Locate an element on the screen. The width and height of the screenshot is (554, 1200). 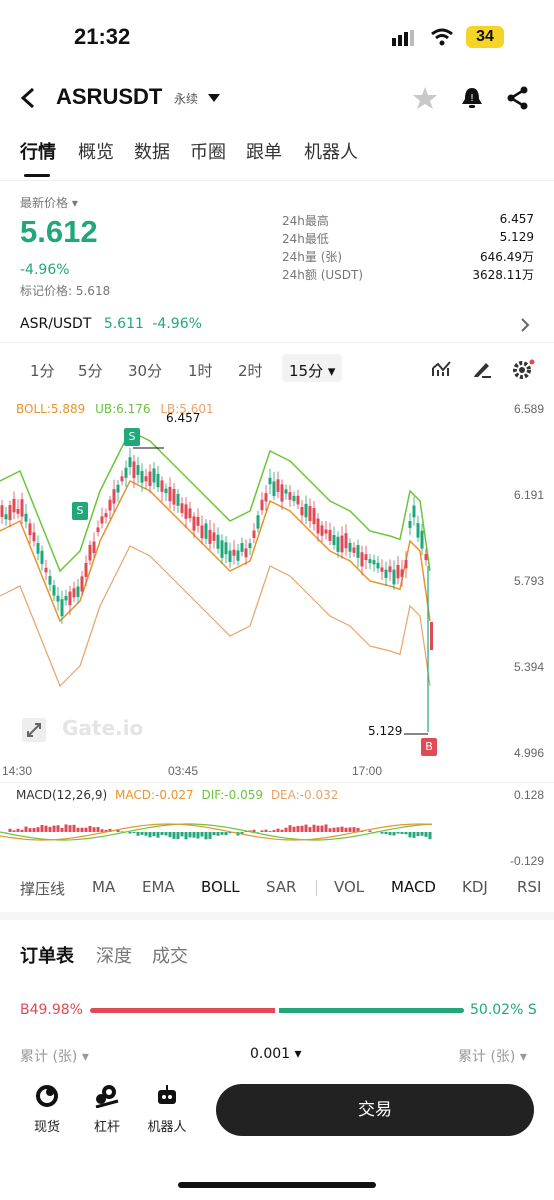
buy-marker: B is located at coordinates (429, 747).